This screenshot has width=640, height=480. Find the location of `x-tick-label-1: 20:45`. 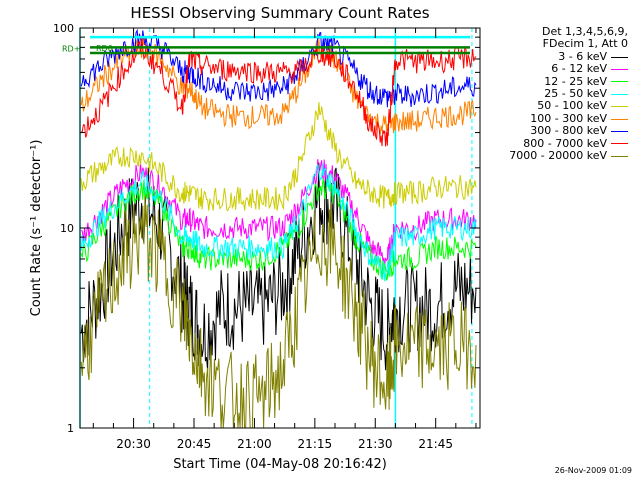

x-tick-label-1: 20:45 is located at coordinates (194, 444).